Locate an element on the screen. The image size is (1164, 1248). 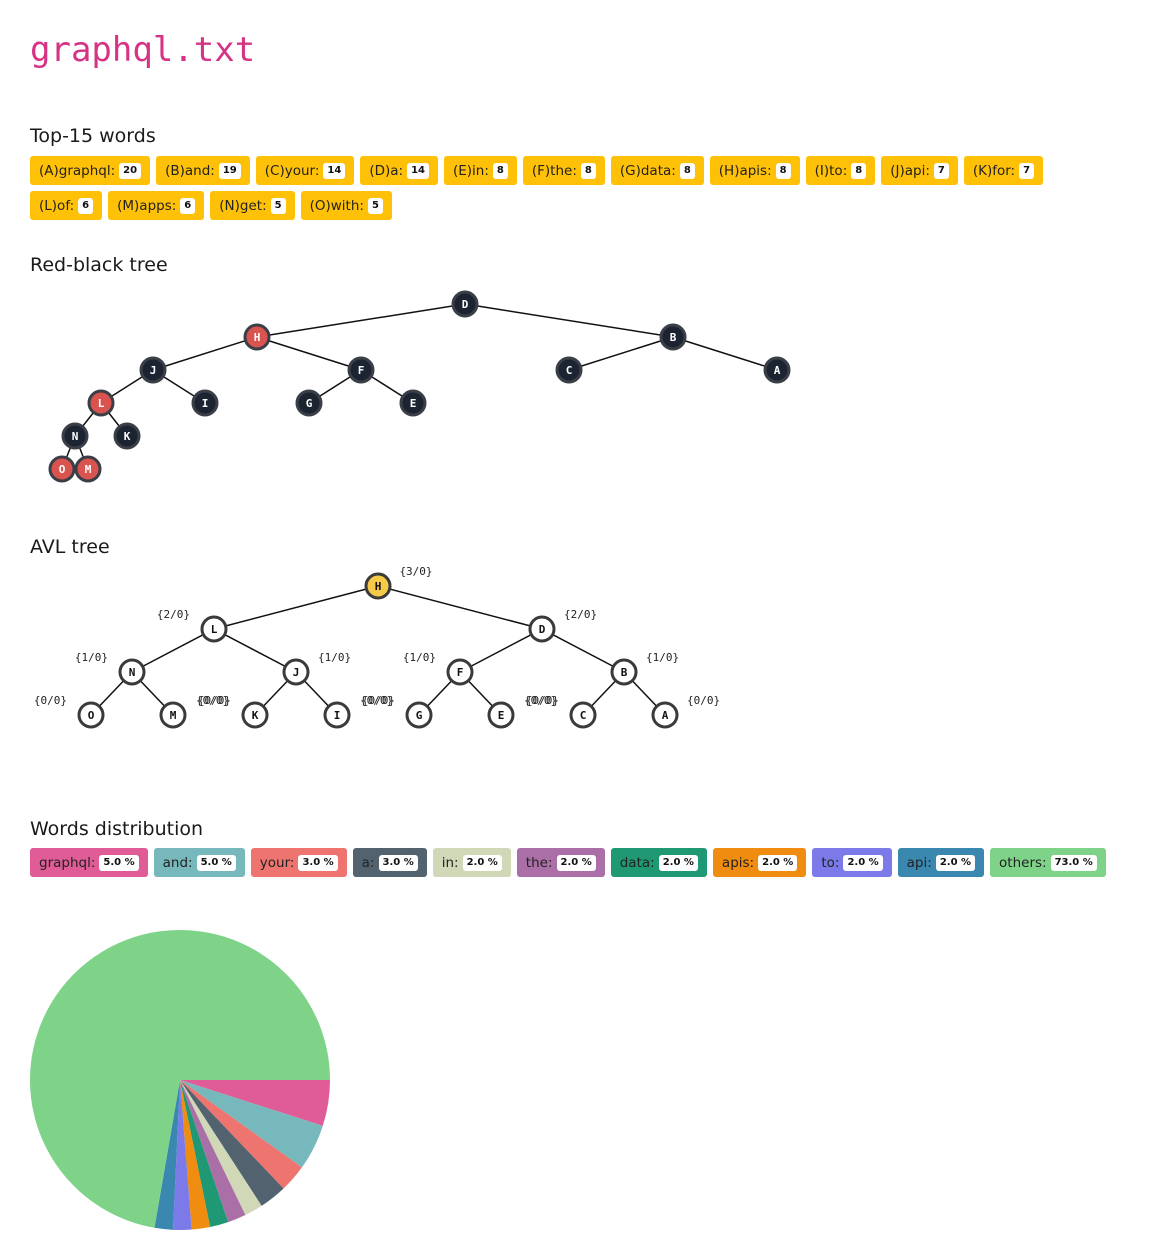
word-chip-label: (M)apps: is located at coordinates (147, 205).